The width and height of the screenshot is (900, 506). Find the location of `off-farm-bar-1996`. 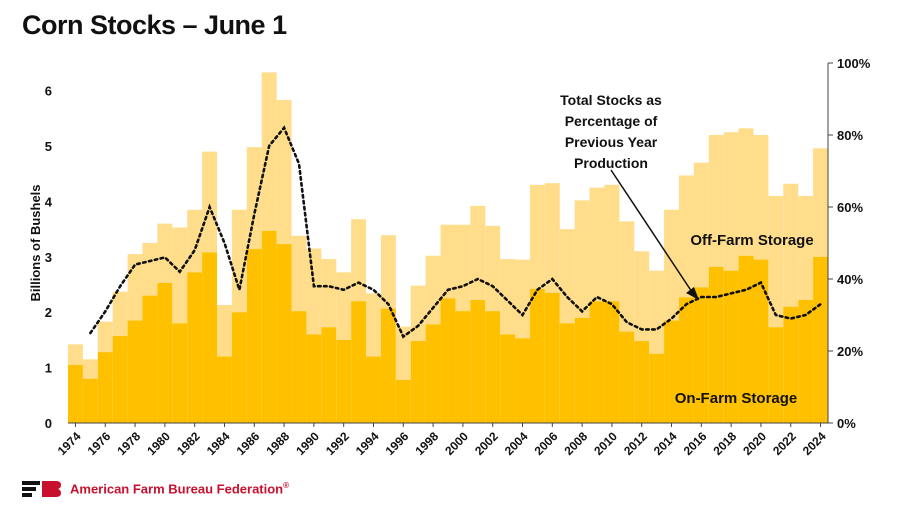

off-farm-bar-1996 is located at coordinates (403, 353).